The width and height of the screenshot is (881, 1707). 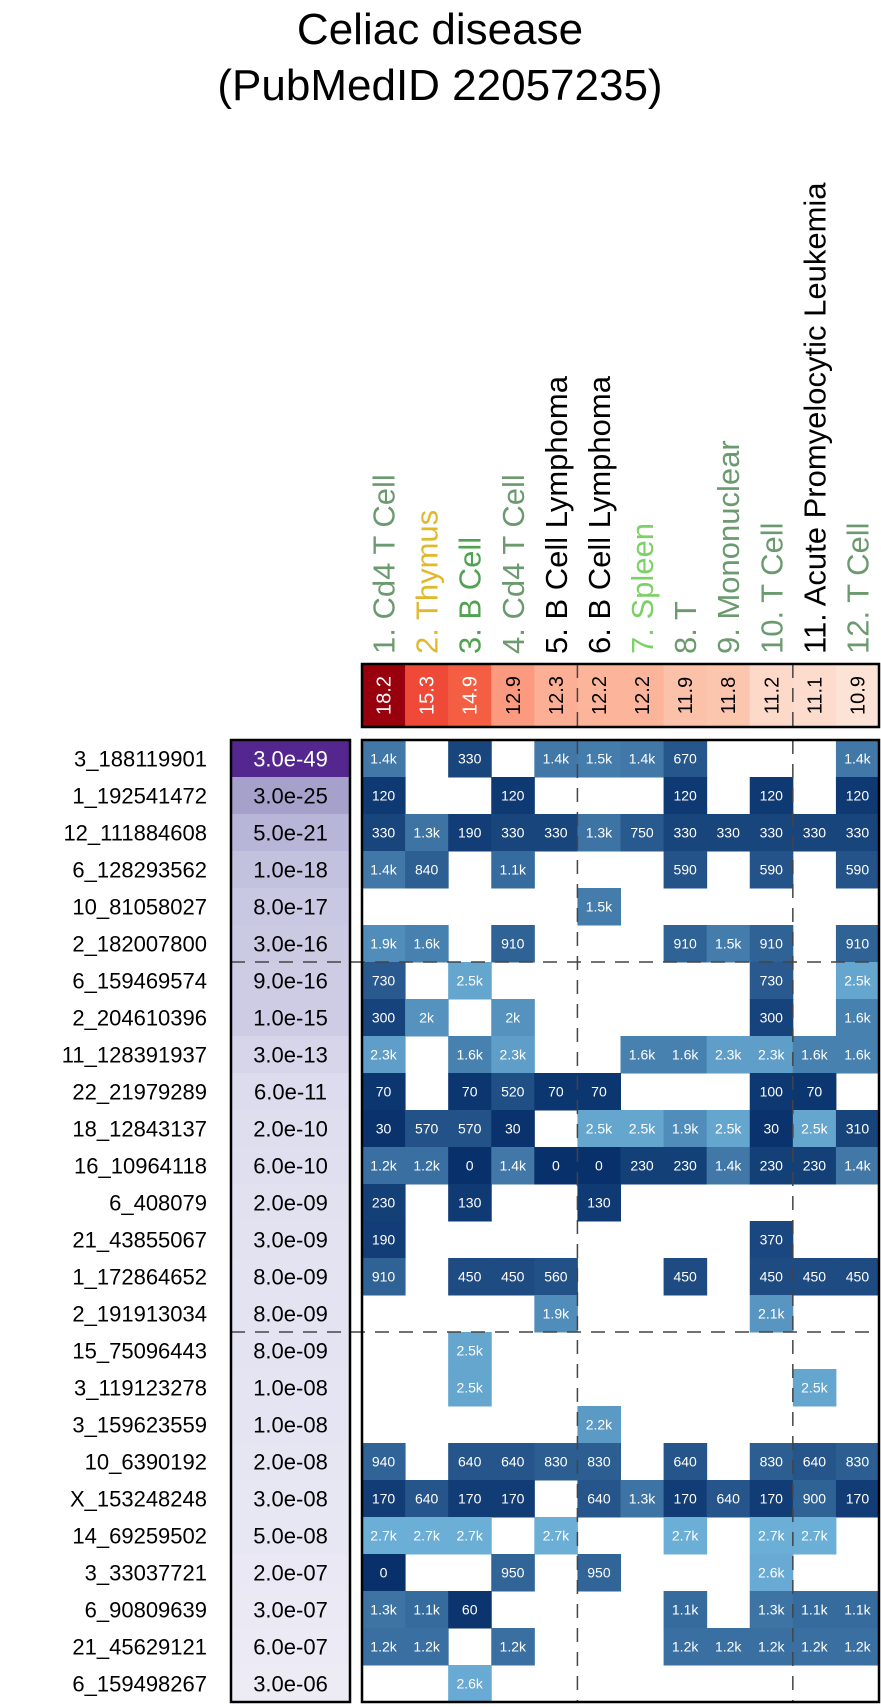 I want to click on pvalue-label: 3.0e-49, so click(x=290, y=759).